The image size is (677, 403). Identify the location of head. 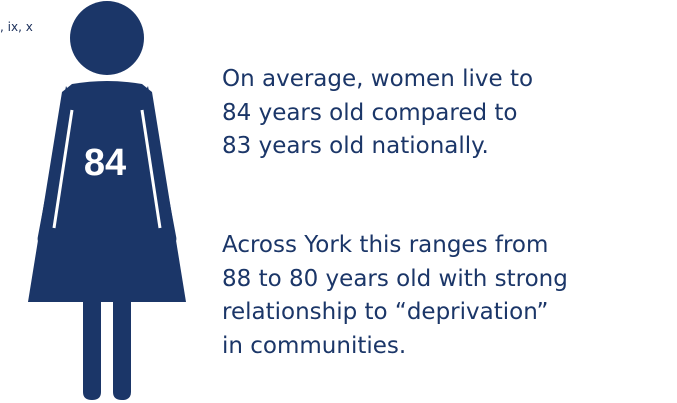
(107, 38).